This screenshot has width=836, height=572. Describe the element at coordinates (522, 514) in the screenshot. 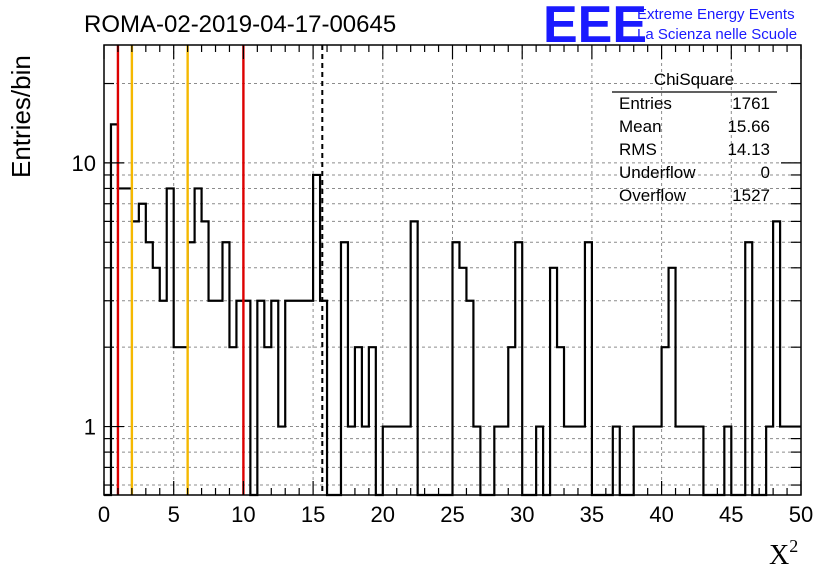

I see `x-tick-label: 30` at that location.